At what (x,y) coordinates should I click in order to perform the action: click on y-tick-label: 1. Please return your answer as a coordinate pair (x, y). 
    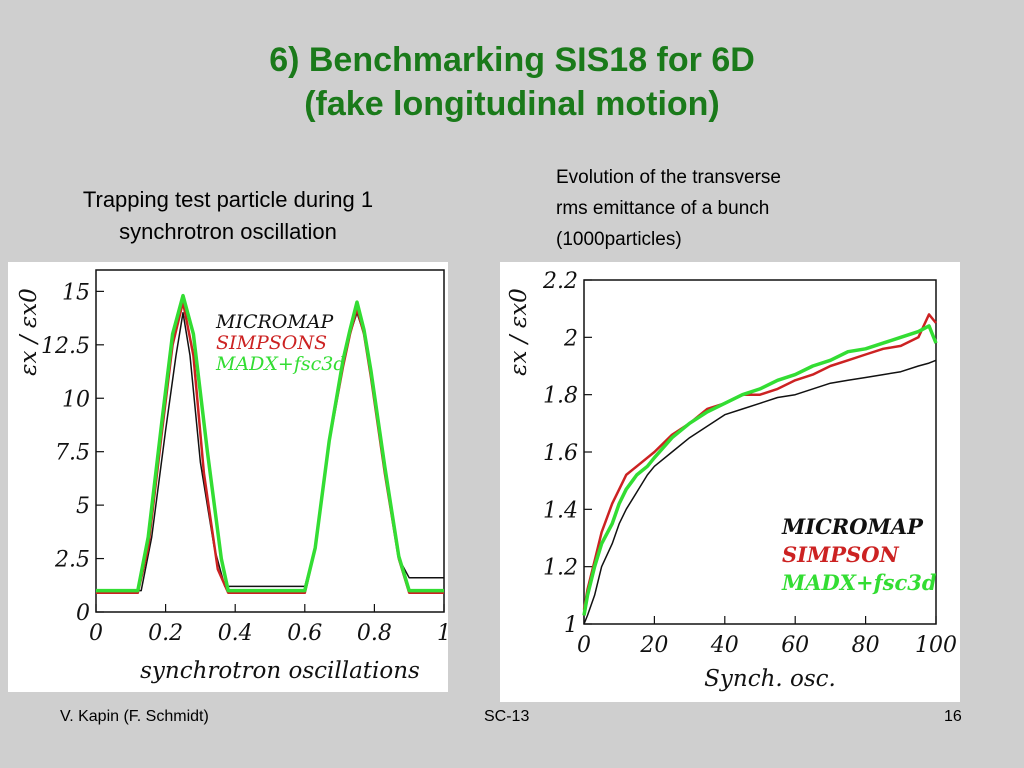
    Looking at the image, I should click on (571, 625).